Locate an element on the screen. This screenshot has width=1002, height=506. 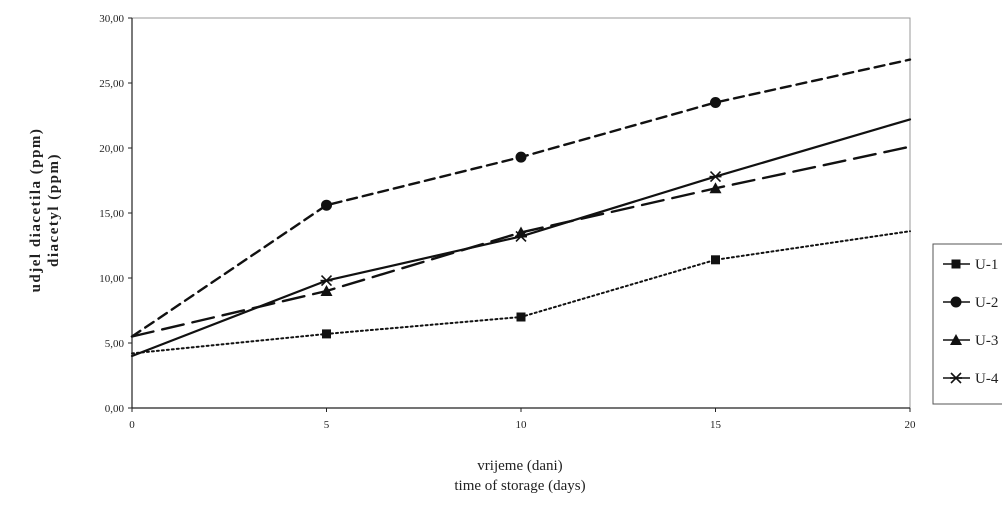
x-tick-label: 20 is located at coordinates (911, 425).